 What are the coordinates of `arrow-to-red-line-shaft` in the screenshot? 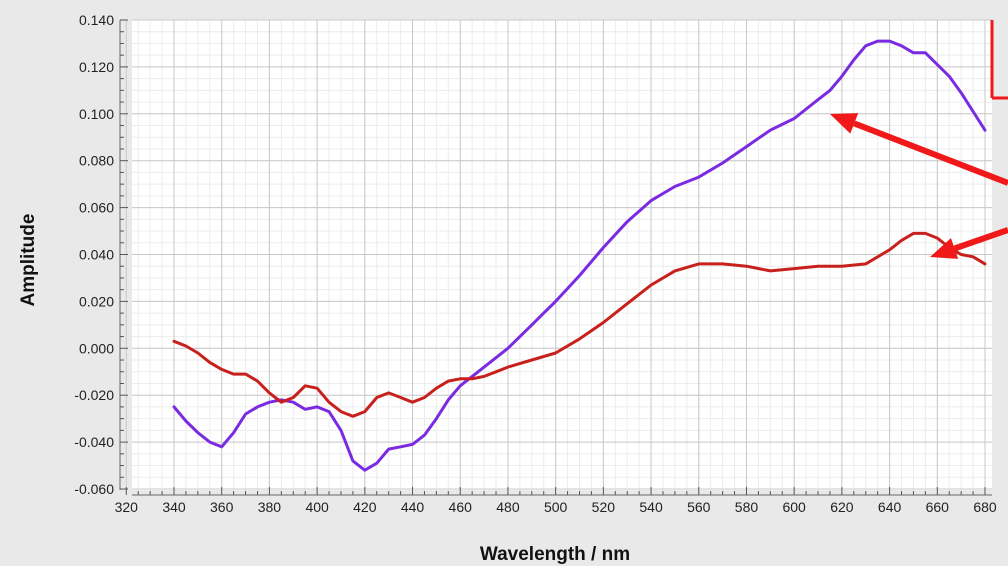 It's located at (980, 239).